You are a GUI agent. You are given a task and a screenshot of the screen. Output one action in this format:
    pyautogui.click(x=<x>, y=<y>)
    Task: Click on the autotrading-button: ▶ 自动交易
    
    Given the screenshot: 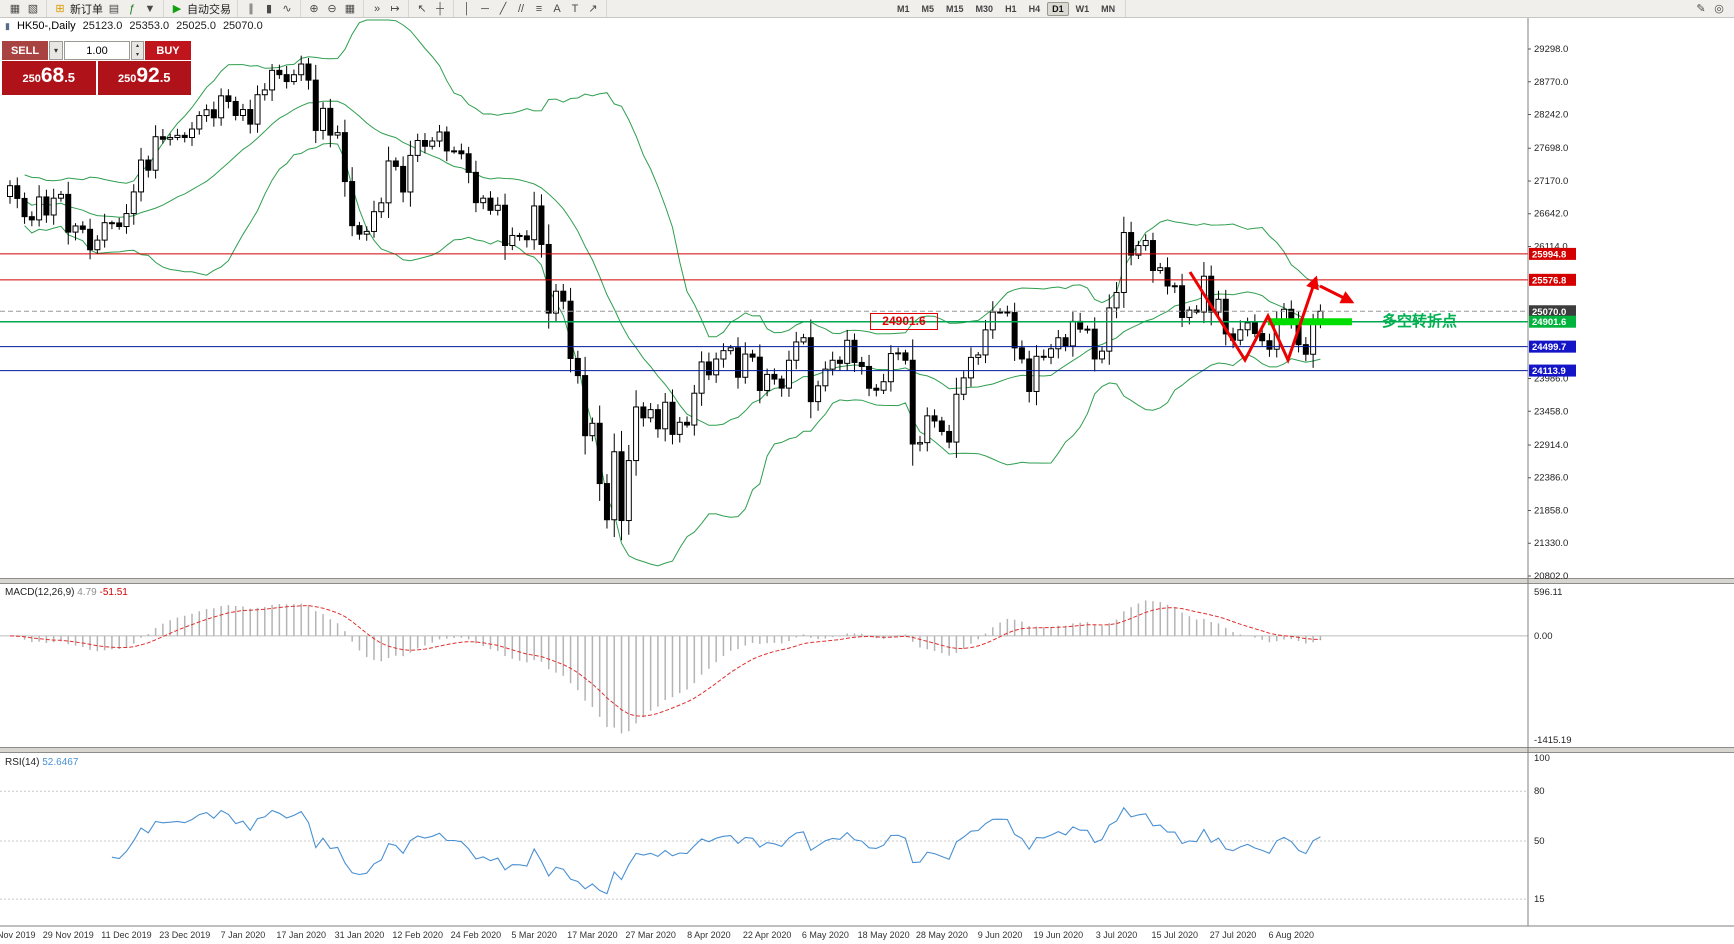 What is the action you would take?
    pyautogui.click(x=200, y=9)
    